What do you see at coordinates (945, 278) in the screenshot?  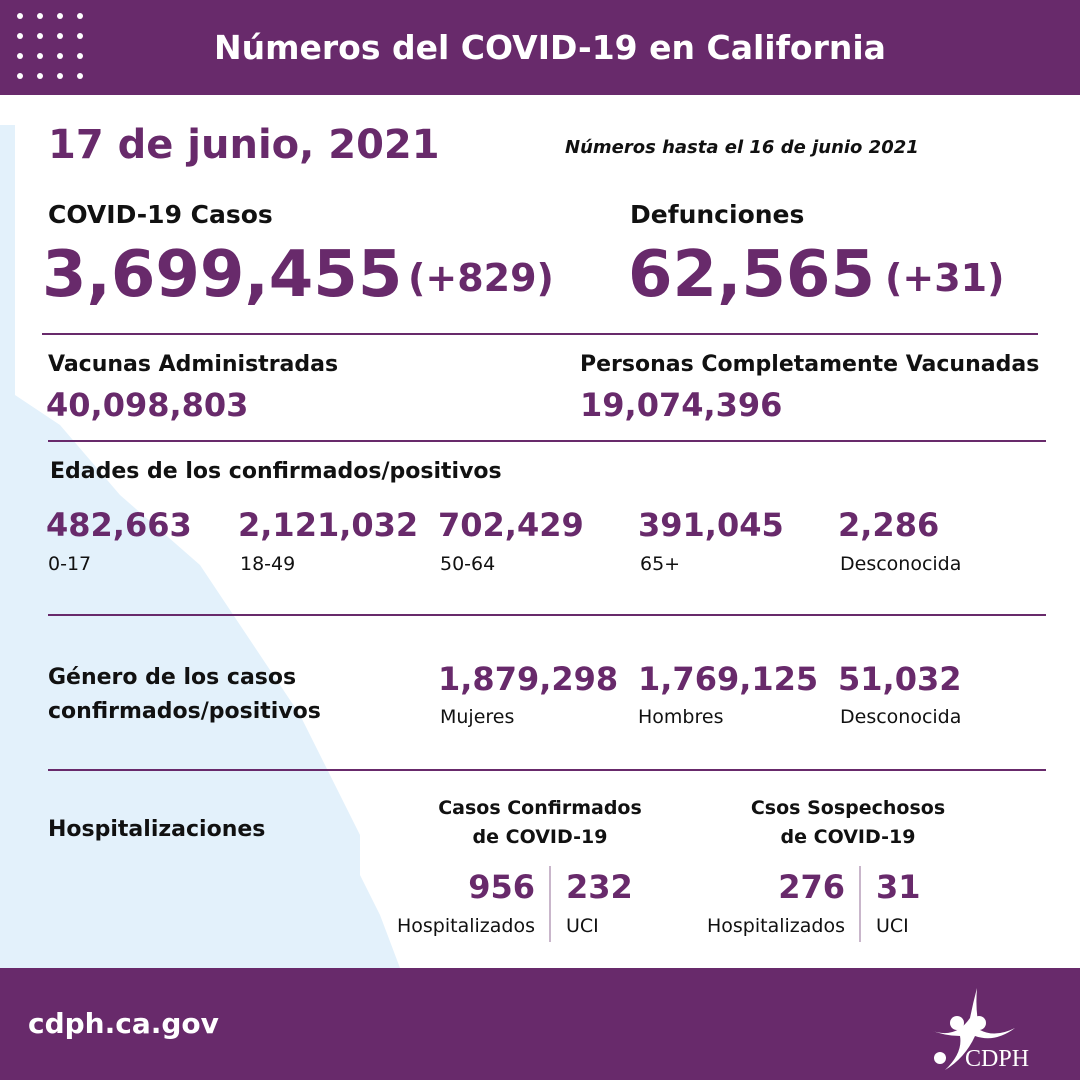 I see `deaths-change: (+31)` at bounding box center [945, 278].